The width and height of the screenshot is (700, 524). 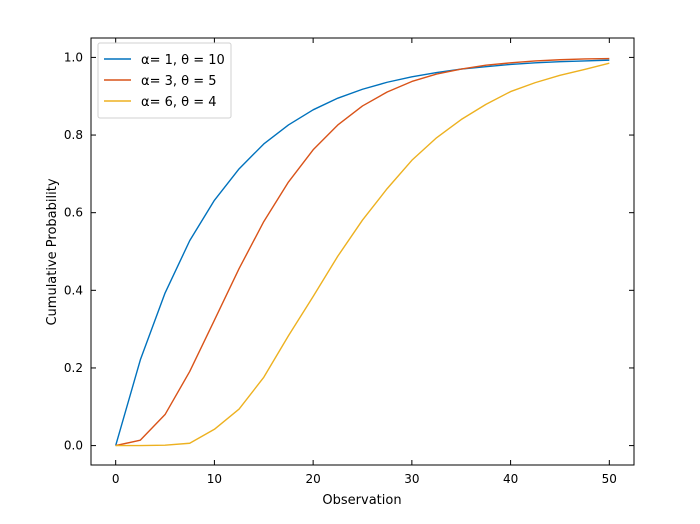 What do you see at coordinates (183, 60) in the screenshot?
I see `legend-label-1: α= 1, θ = 10` at bounding box center [183, 60].